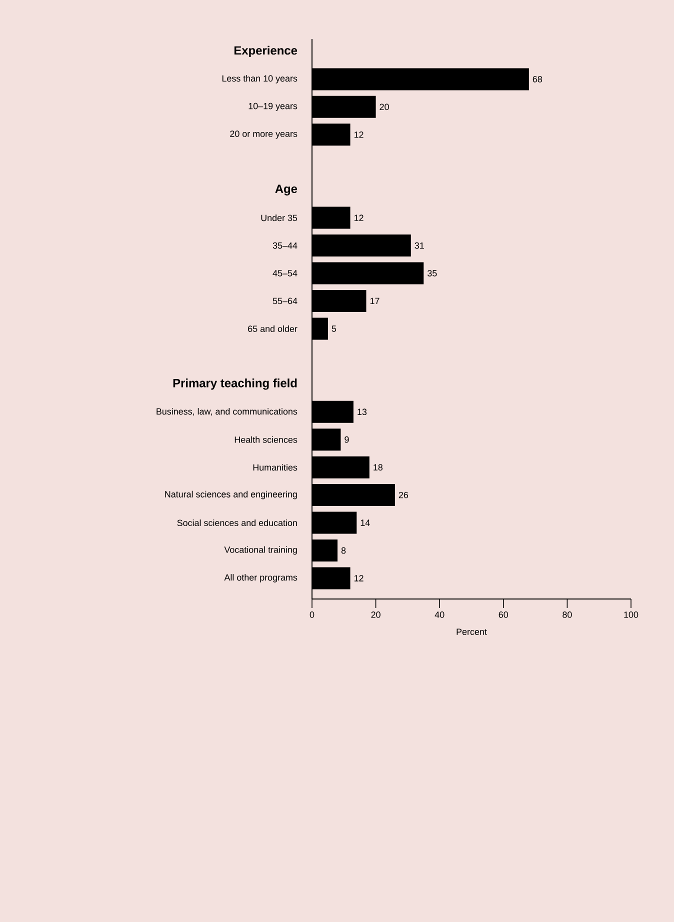 Image resolution: width=674 pixels, height=922 pixels. I want to click on x-tick-label: 20, so click(375, 615).